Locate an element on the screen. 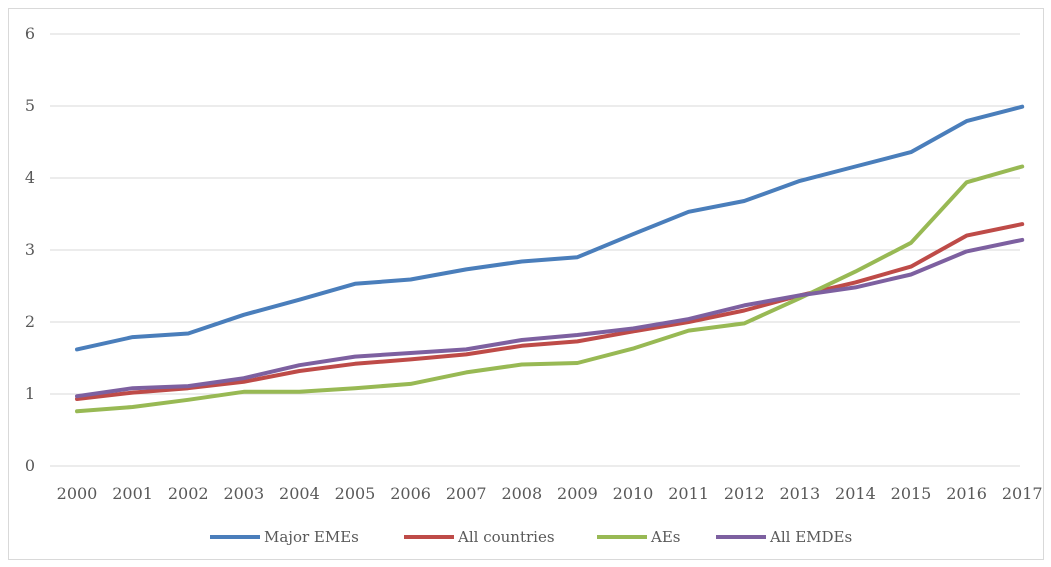 Image resolution: width=1051 pixels, height=567 pixels. legend-label: AEs is located at coordinates (665, 537).